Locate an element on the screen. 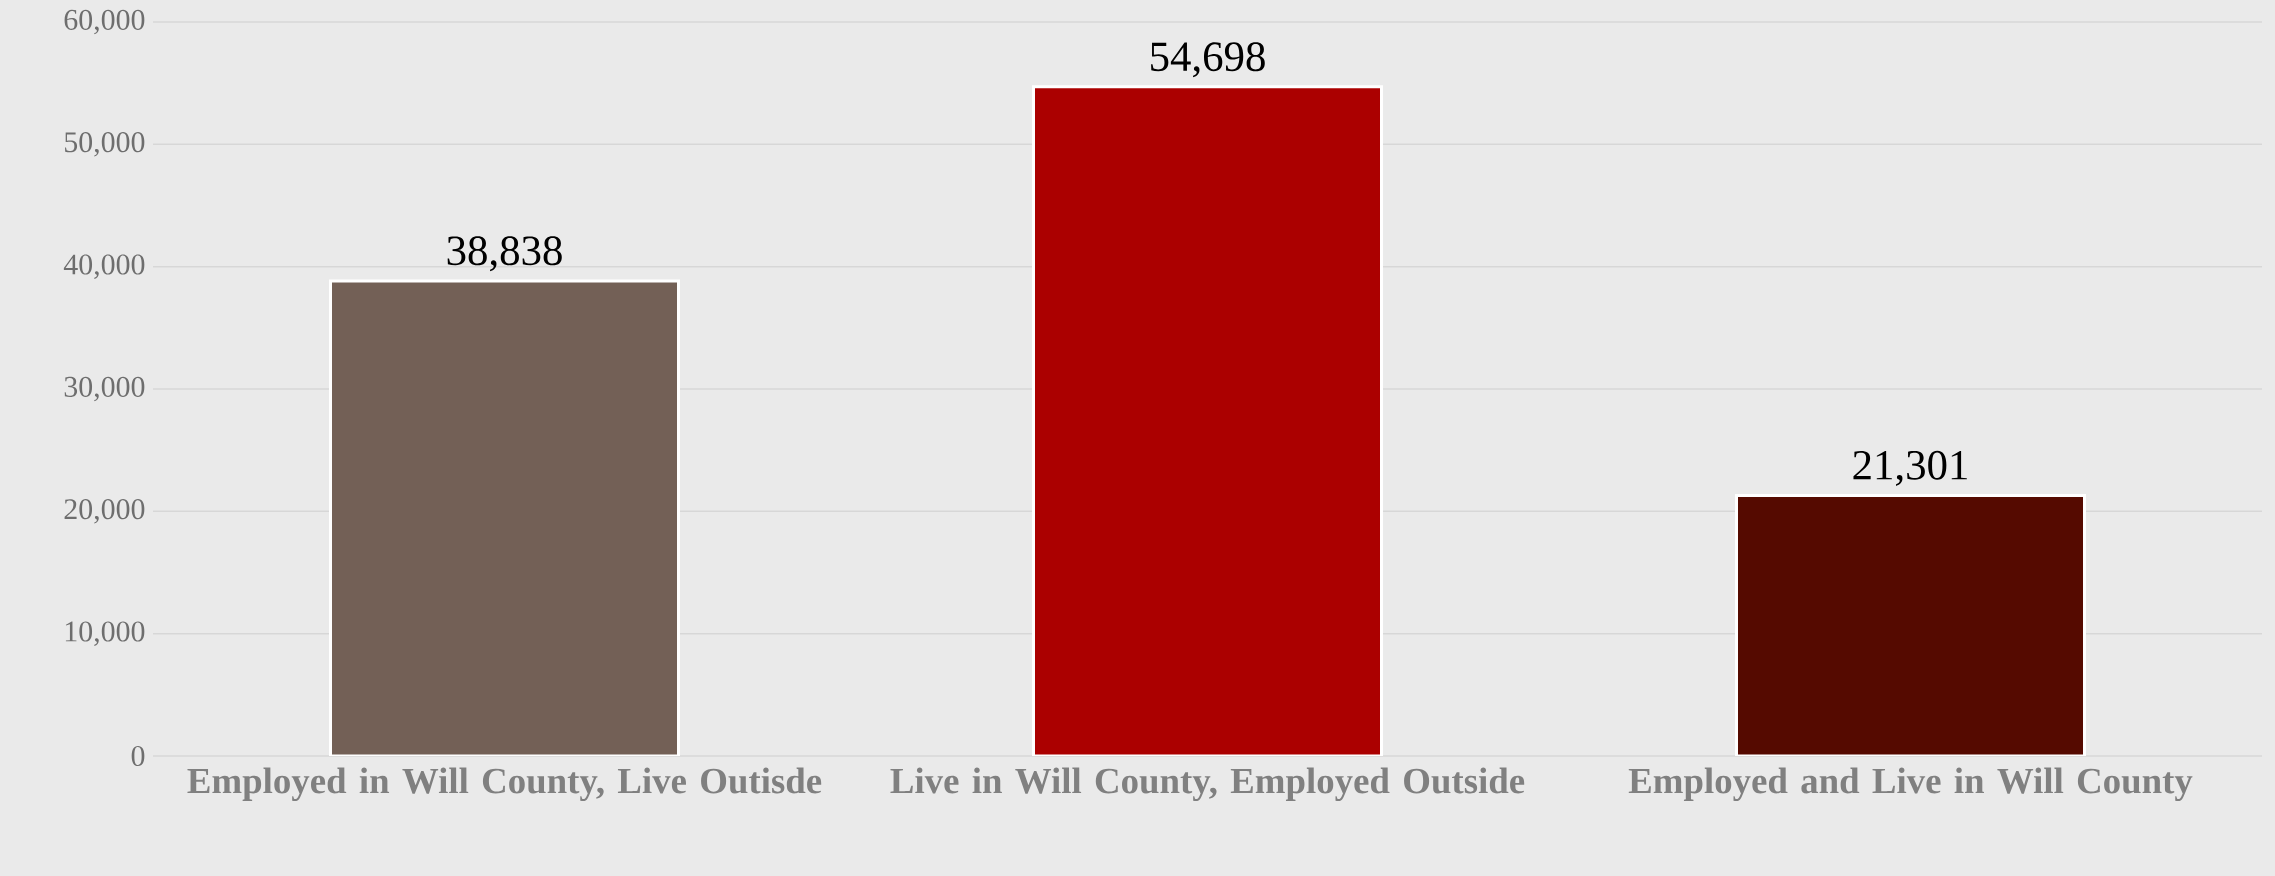 This screenshot has width=2275, height=876. x-tick-label: Live in Will County, Employed Outside is located at coordinates (1207, 784).